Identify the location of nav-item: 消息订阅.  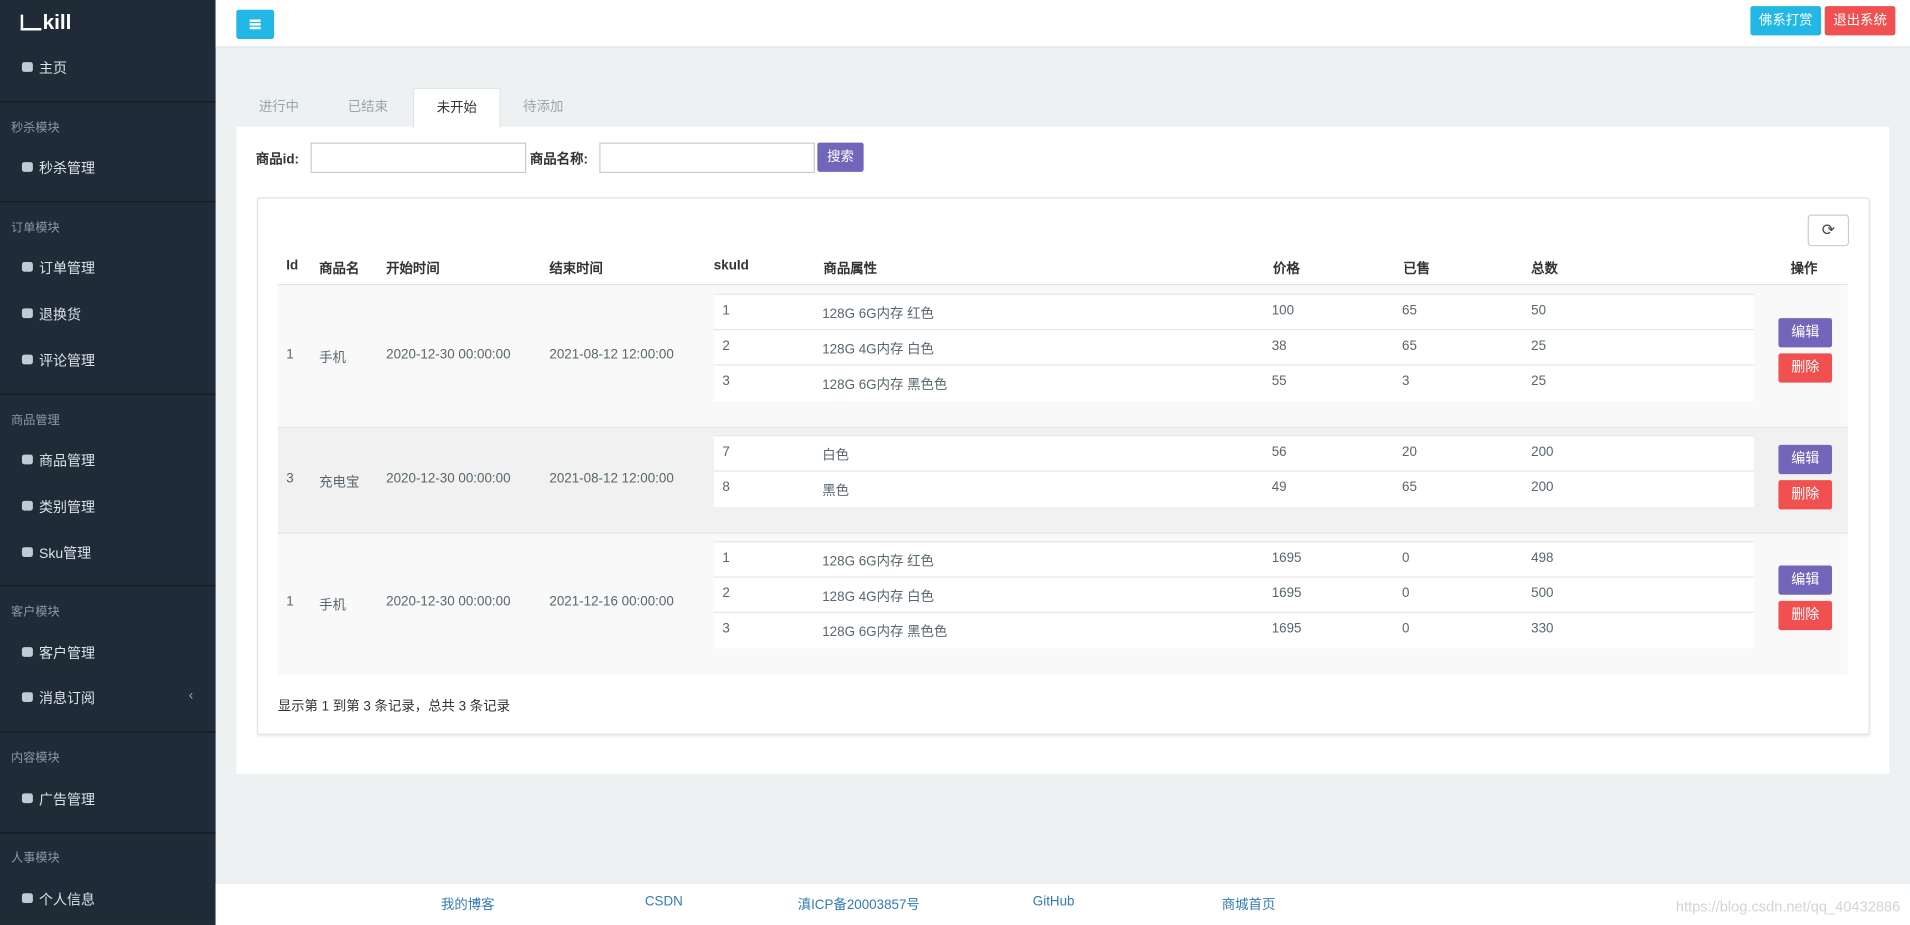
(67, 699).